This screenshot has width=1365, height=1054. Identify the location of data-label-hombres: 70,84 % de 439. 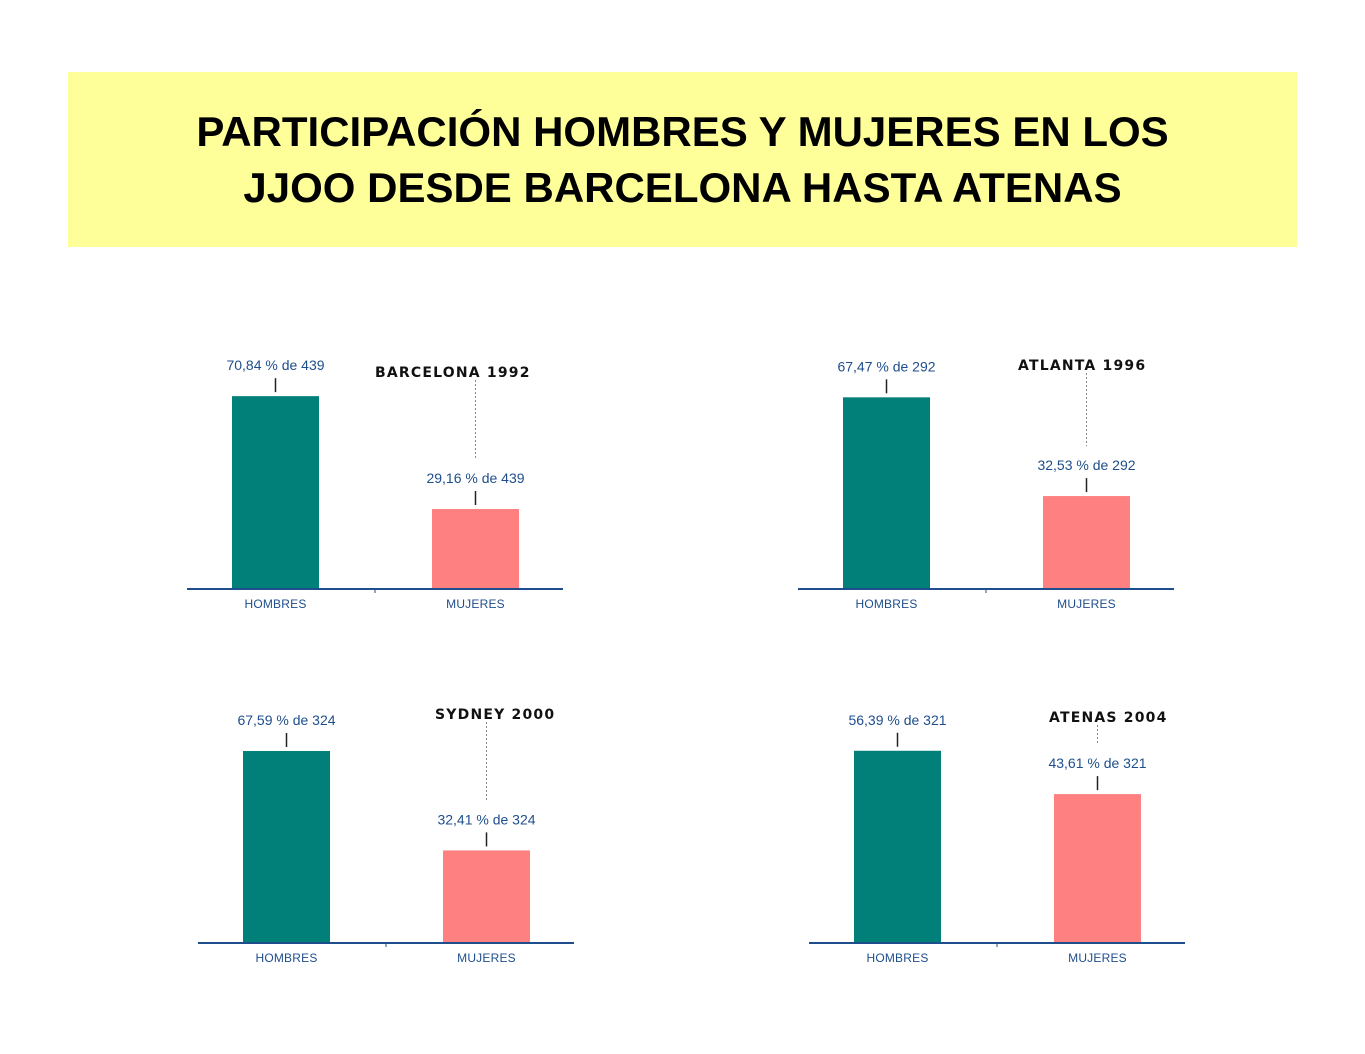
(275, 365).